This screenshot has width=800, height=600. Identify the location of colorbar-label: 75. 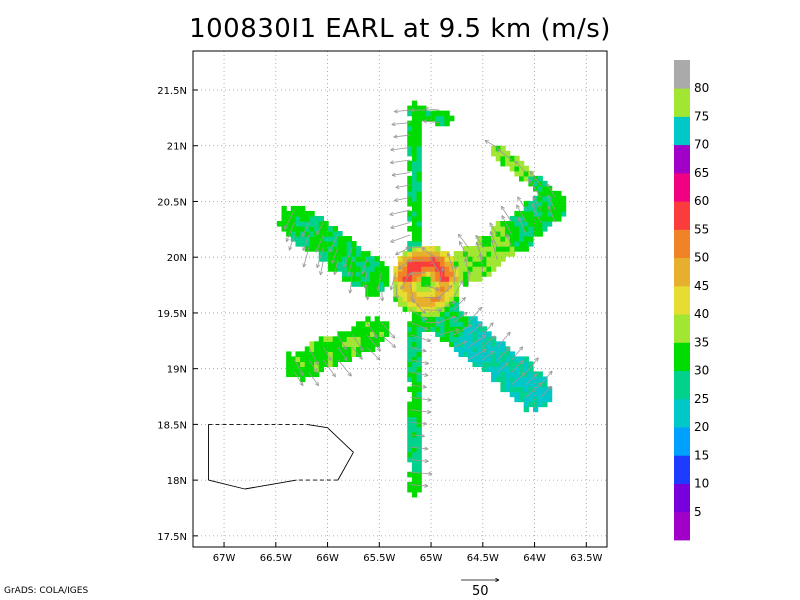
(701, 116).